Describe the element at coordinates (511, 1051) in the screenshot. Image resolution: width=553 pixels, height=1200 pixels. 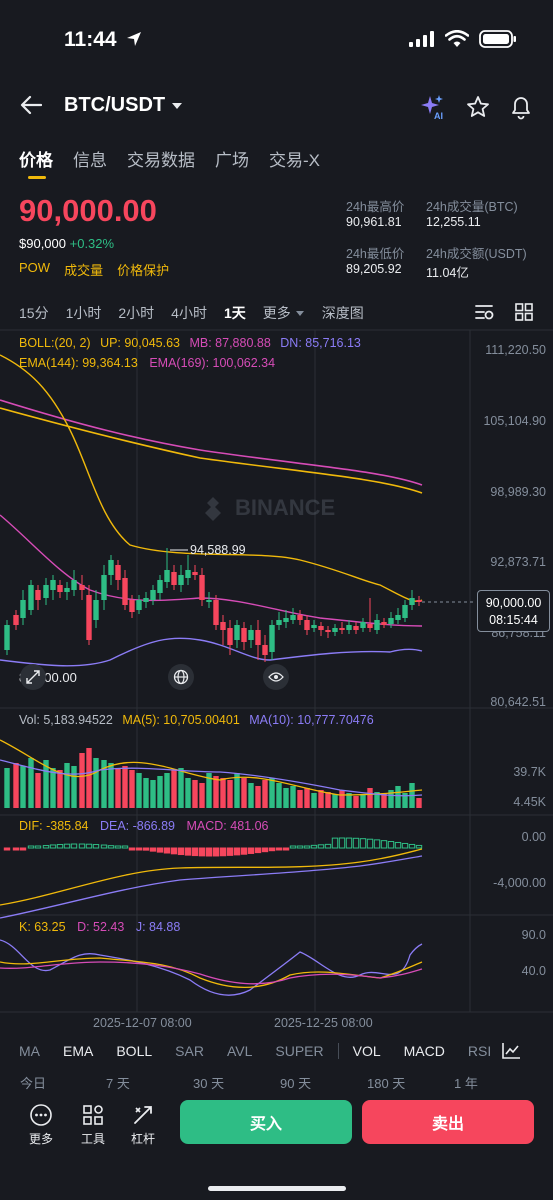
I see `indicator-settings-icon` at that location.